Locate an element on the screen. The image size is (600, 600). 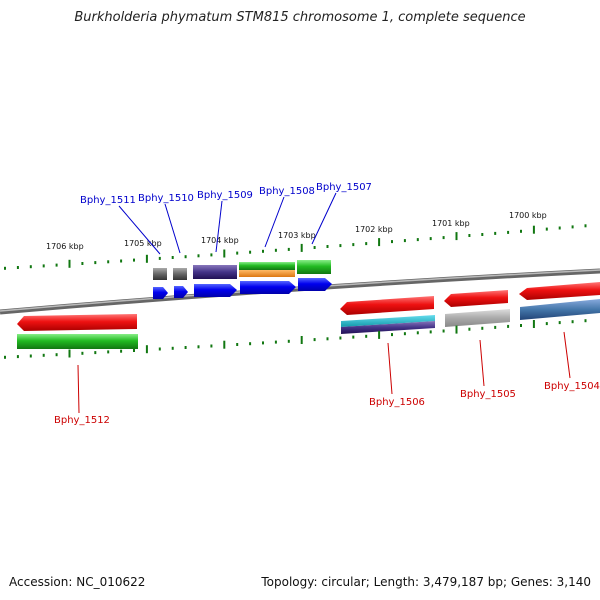
gene-label-bphy-1511: Bphy_1511 is located at coordinates (108, 200).